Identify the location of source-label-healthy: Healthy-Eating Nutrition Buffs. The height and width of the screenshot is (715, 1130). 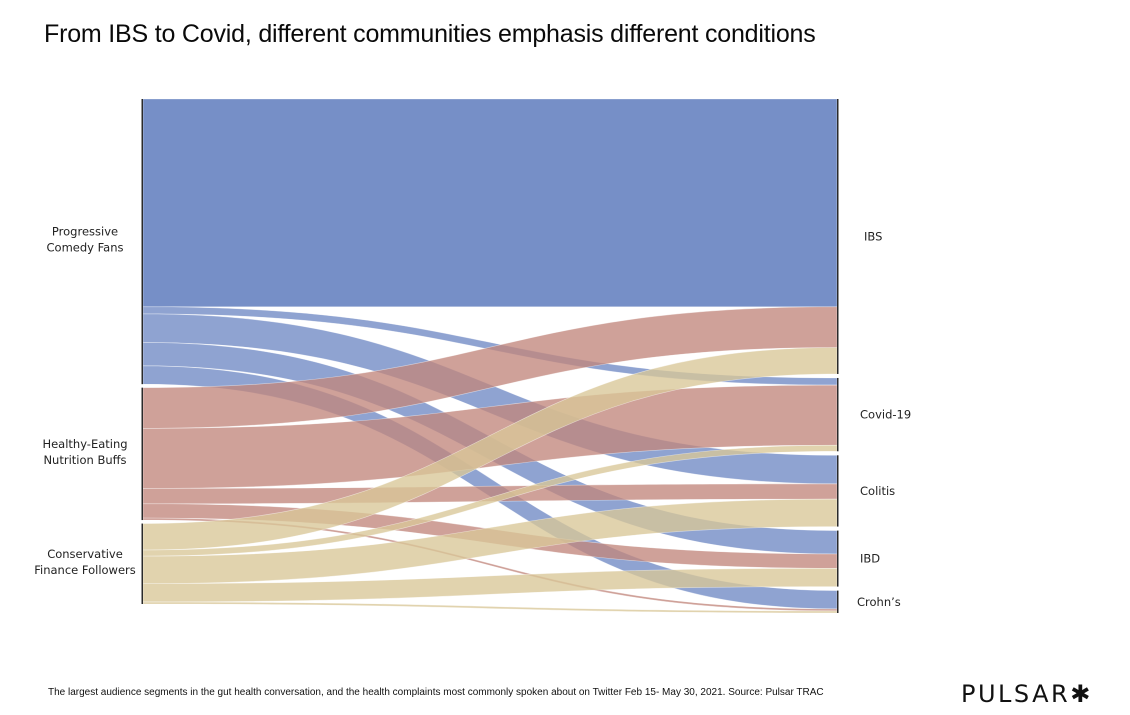
(84, 452).